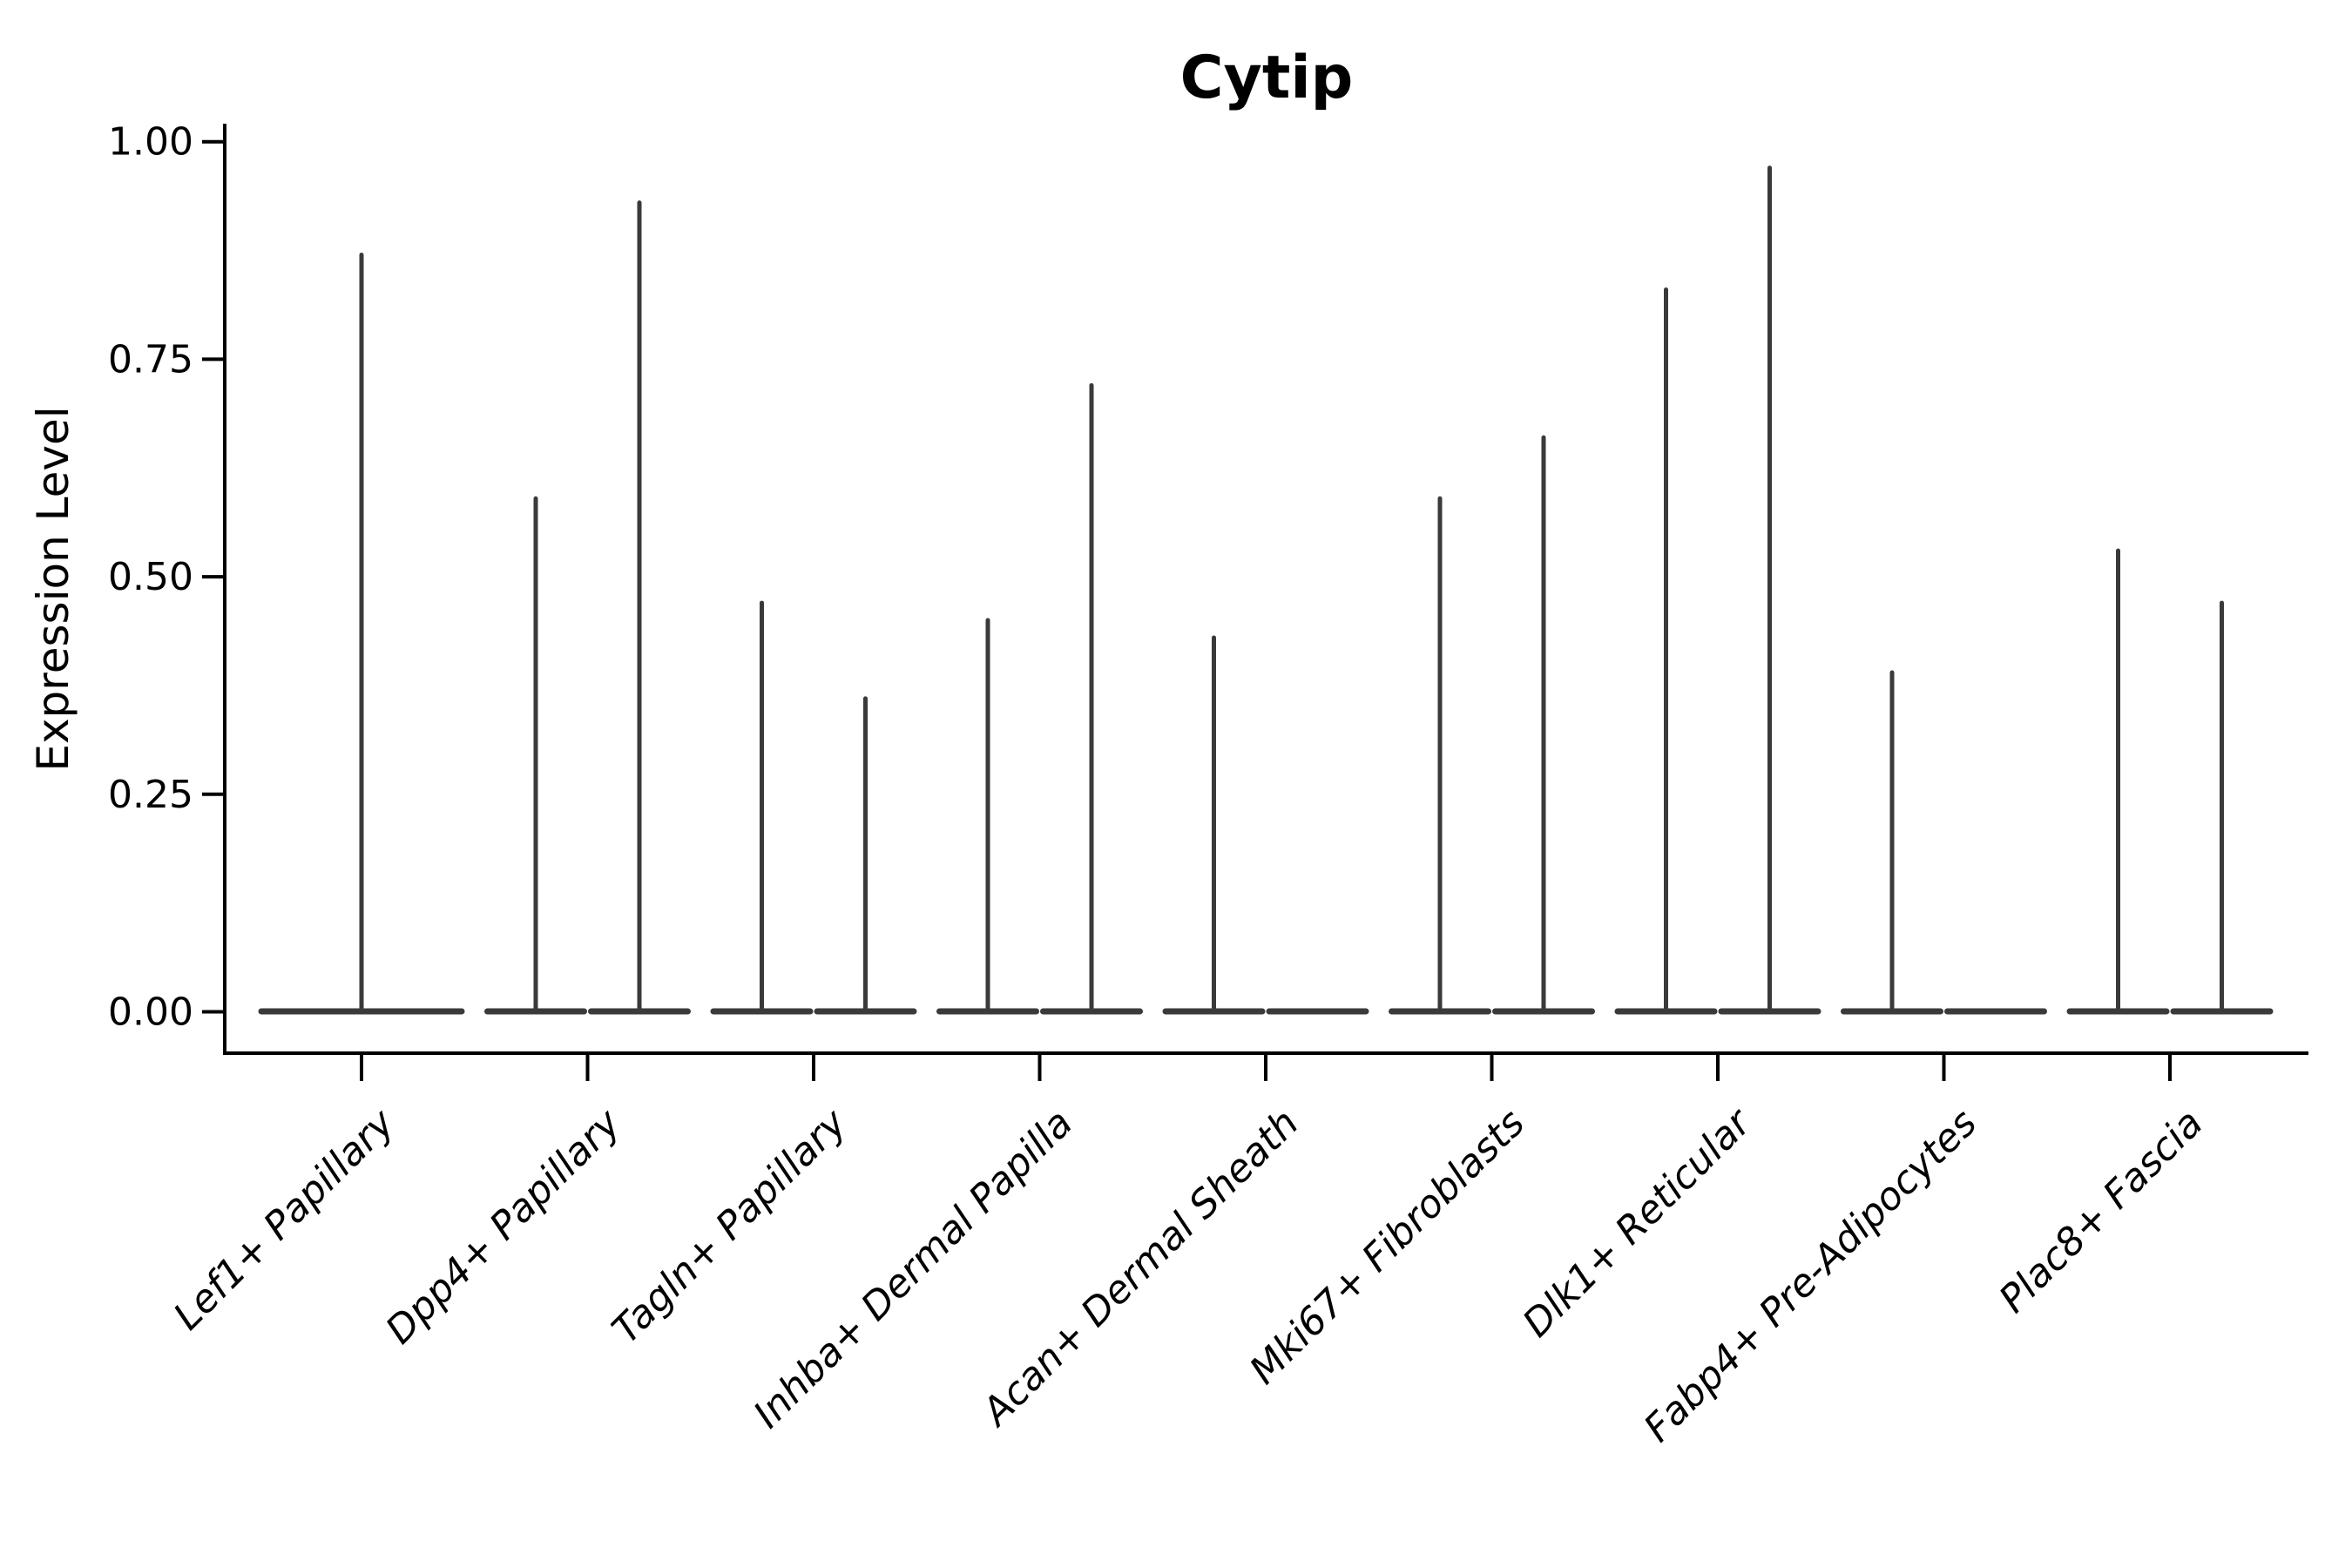 Image resolution: width=2352 pixels, height=1568 pixels. I want to click on y-axis-label: Expression Level, so click(53, 588).